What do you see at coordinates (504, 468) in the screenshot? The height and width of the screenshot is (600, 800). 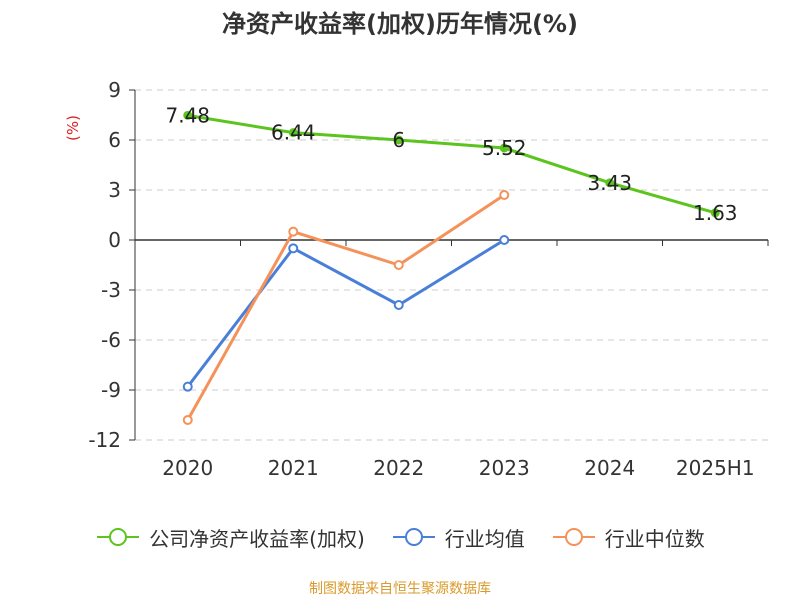 I see `x-tick-label: 2023` at bounding box center [504, 468].